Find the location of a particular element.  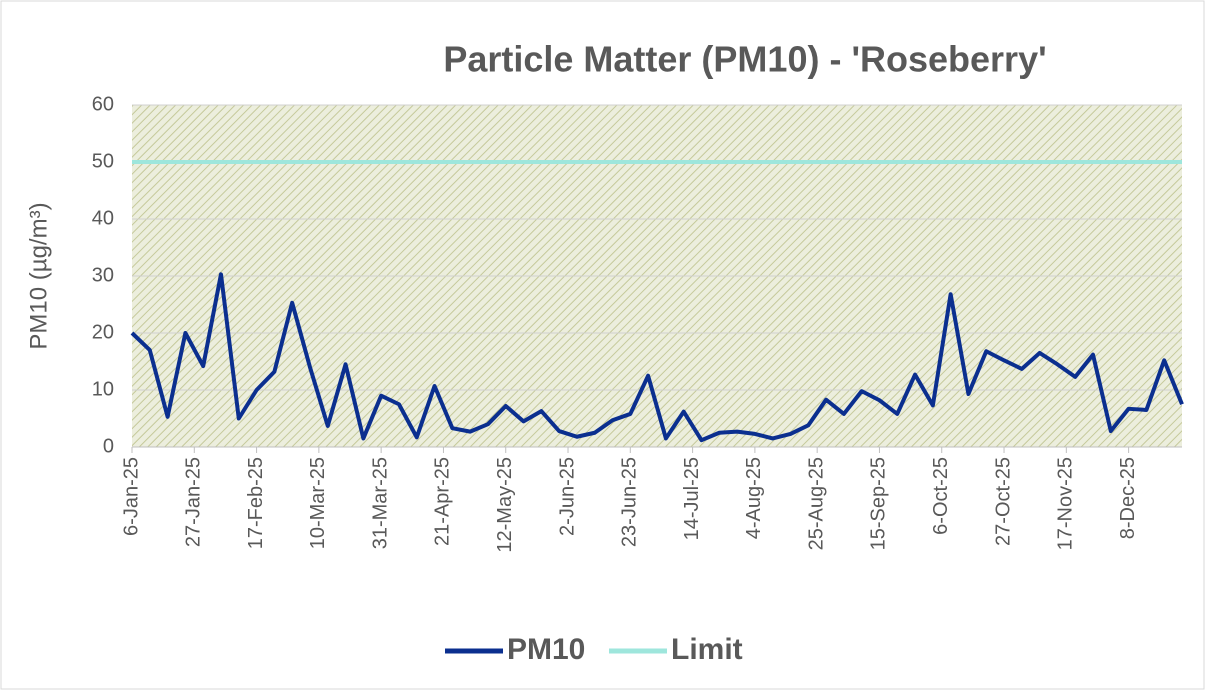

y-axis-label: PM10 (µg/m³) is located at coordinates (38, 275).